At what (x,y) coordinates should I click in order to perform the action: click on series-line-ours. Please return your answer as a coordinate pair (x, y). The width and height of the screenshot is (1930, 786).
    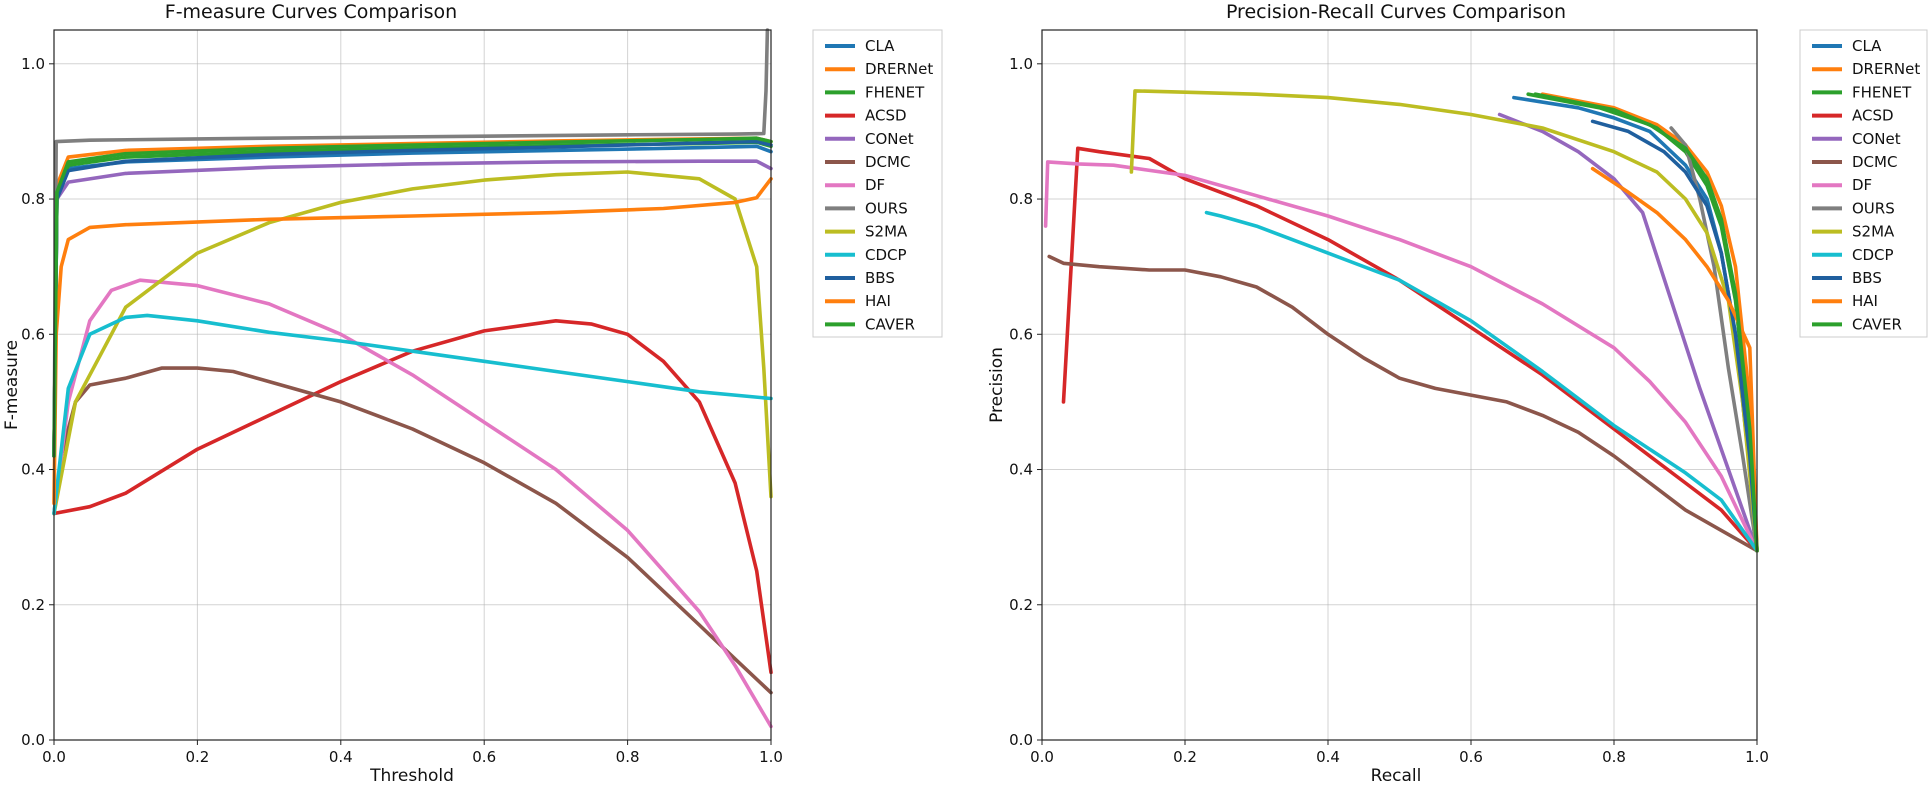
    Looking at the image, I should click on (1714, 339).